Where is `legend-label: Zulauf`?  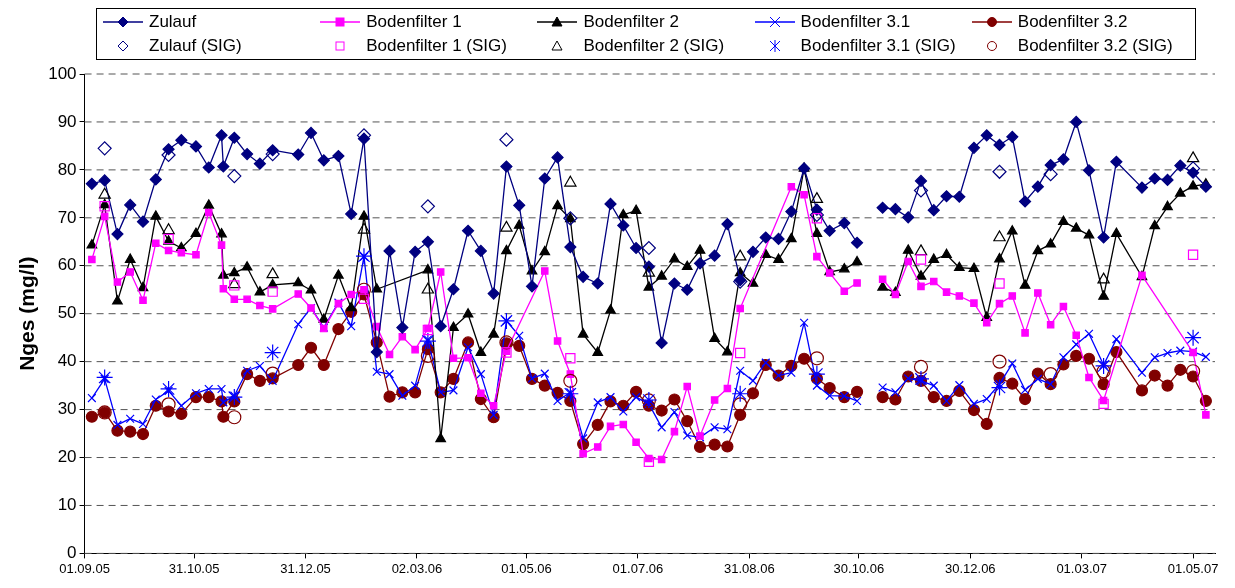 legend-label: Zulauf is located at coordinates (173, 22).